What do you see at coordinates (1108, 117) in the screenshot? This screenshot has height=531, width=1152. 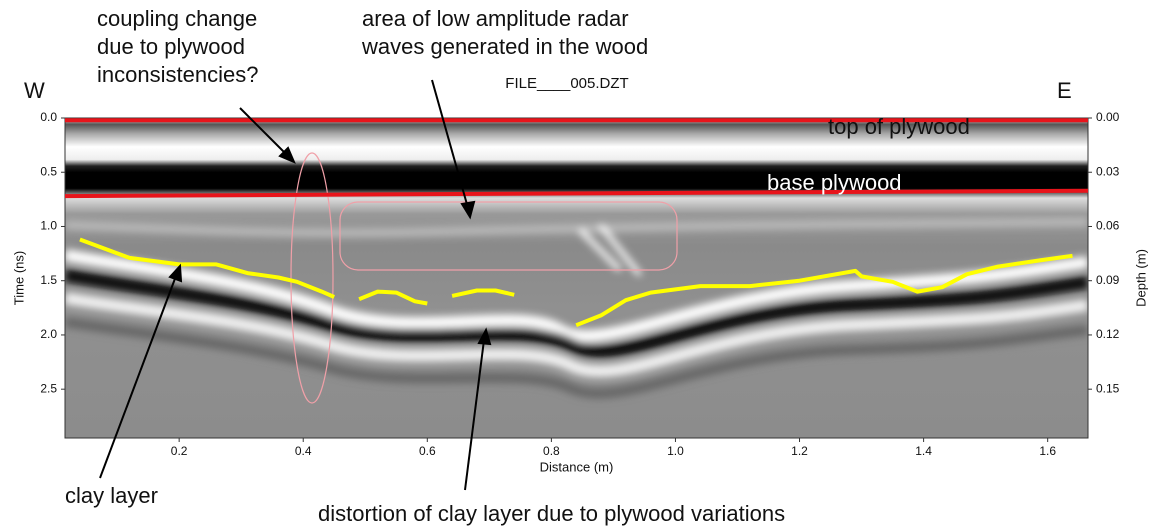 I see `y2-tick-label: 0.00` at bounding box center [1108, 117].